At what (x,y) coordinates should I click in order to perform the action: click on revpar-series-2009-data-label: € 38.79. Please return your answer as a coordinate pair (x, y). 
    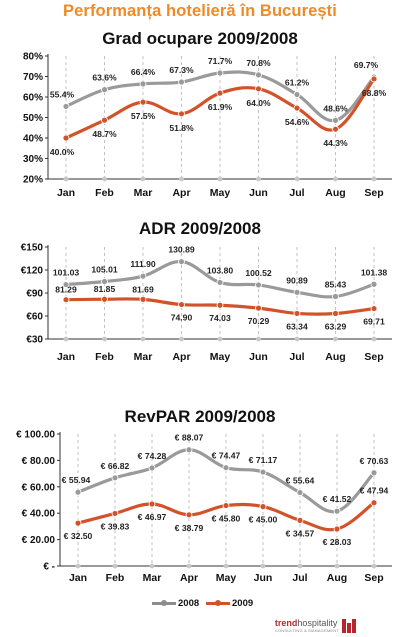
    Looking at the image, I should click on (189, 528).